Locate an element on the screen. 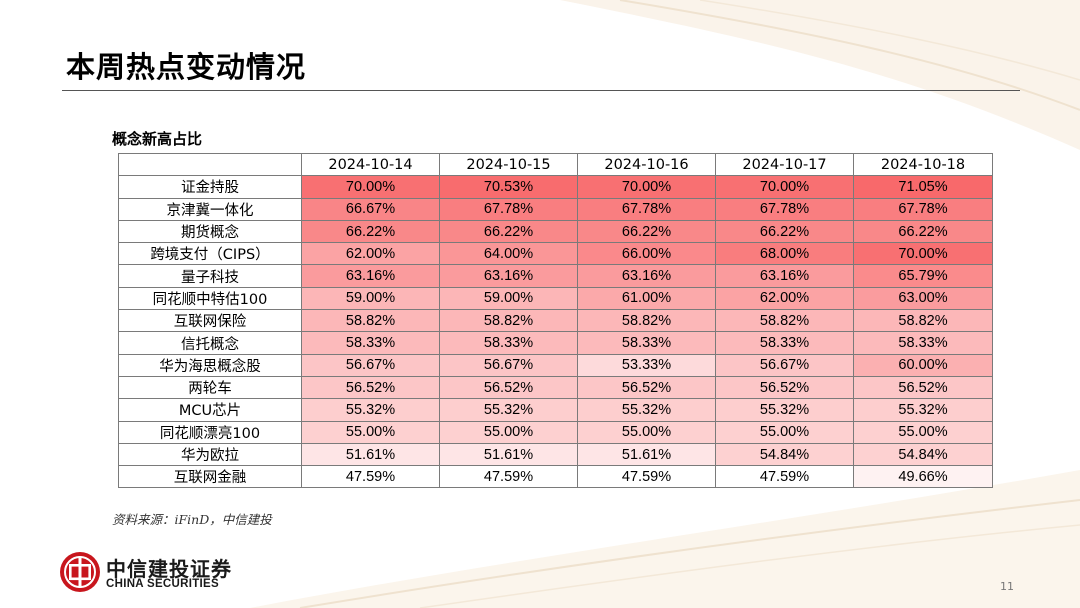 This screenshot has height=608, width=1080. table-row: 互联网保险 58.82% 58.82% 58.82% 58.82% 58.82% is located at coordinates (555, 321).